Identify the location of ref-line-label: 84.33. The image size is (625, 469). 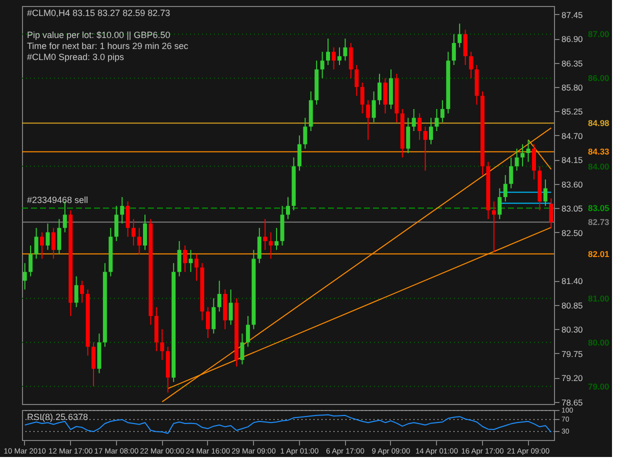
(599, 151).